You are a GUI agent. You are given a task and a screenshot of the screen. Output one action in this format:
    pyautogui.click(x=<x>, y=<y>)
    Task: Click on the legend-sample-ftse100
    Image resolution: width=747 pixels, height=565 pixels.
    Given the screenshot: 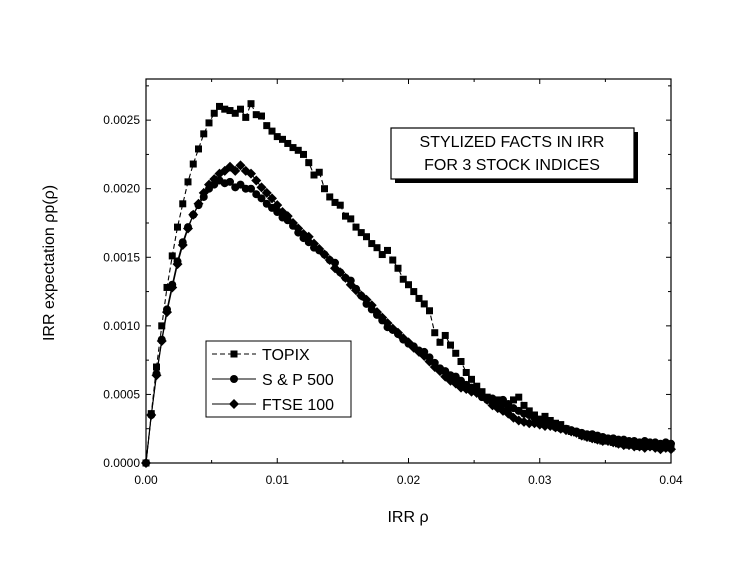 What is the action you would take?
    pyautogui.click(x=234, y=404)
    